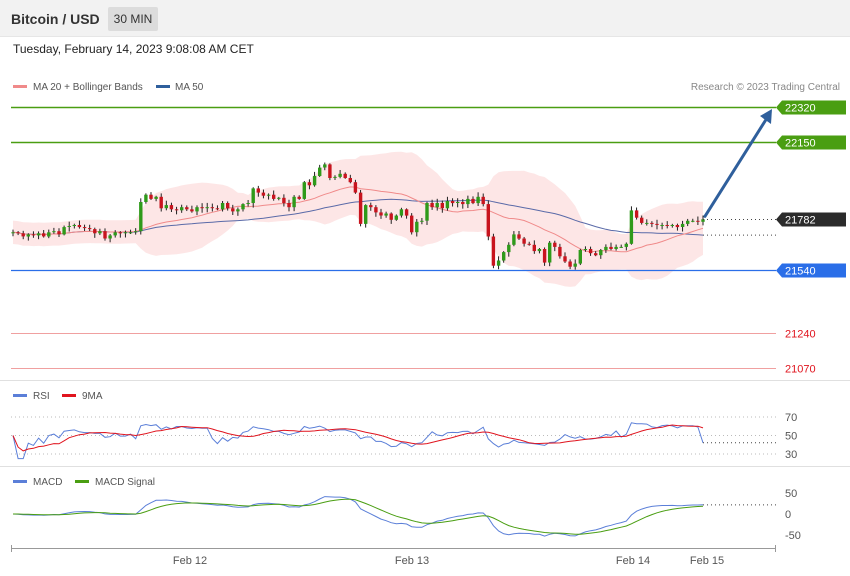 The image size is (850, 576). Describe the element at coordinates (766, 116) in the screenshot. I see `target-arrowhead` at that location.